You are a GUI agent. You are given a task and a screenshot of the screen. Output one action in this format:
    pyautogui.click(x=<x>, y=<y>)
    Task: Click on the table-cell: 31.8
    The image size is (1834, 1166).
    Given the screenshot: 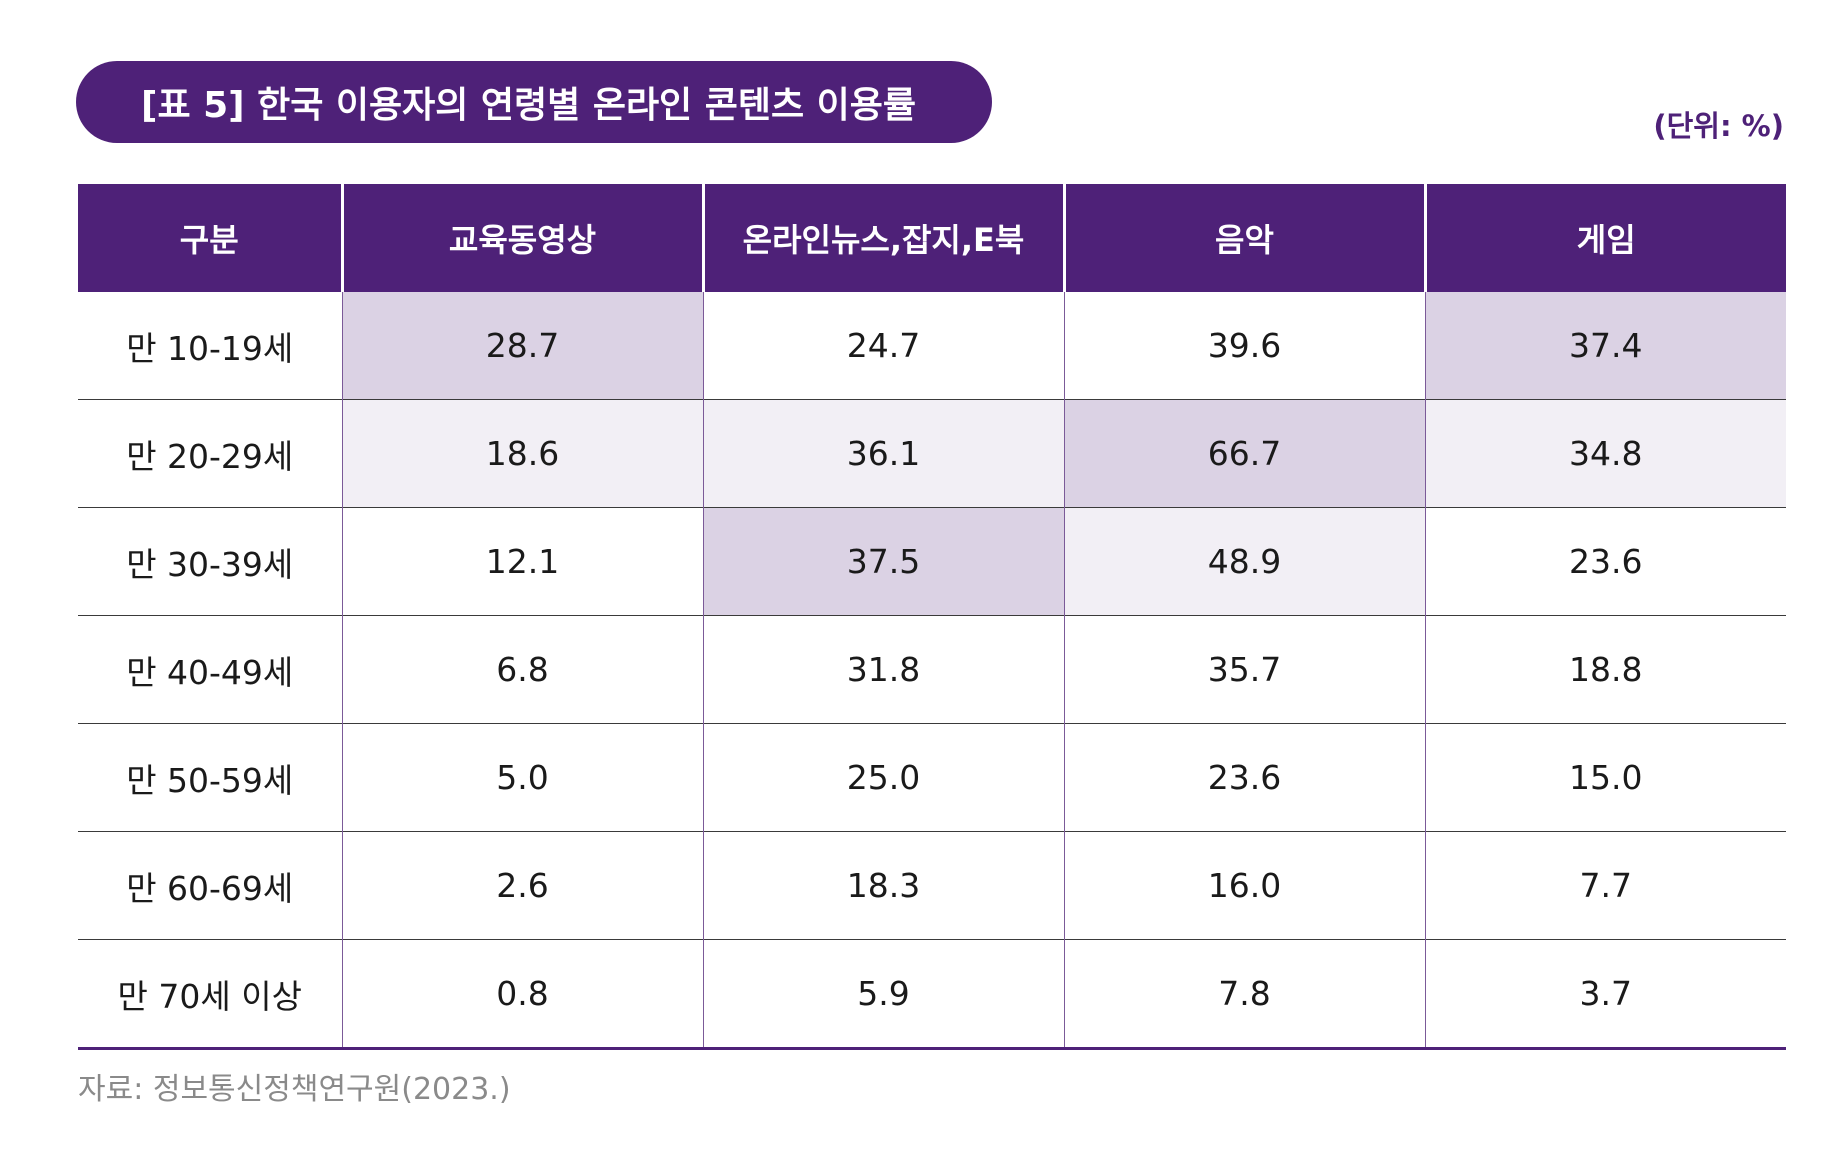 What is the action you would take?
    pyautogui.click(x=883, y=669)
    